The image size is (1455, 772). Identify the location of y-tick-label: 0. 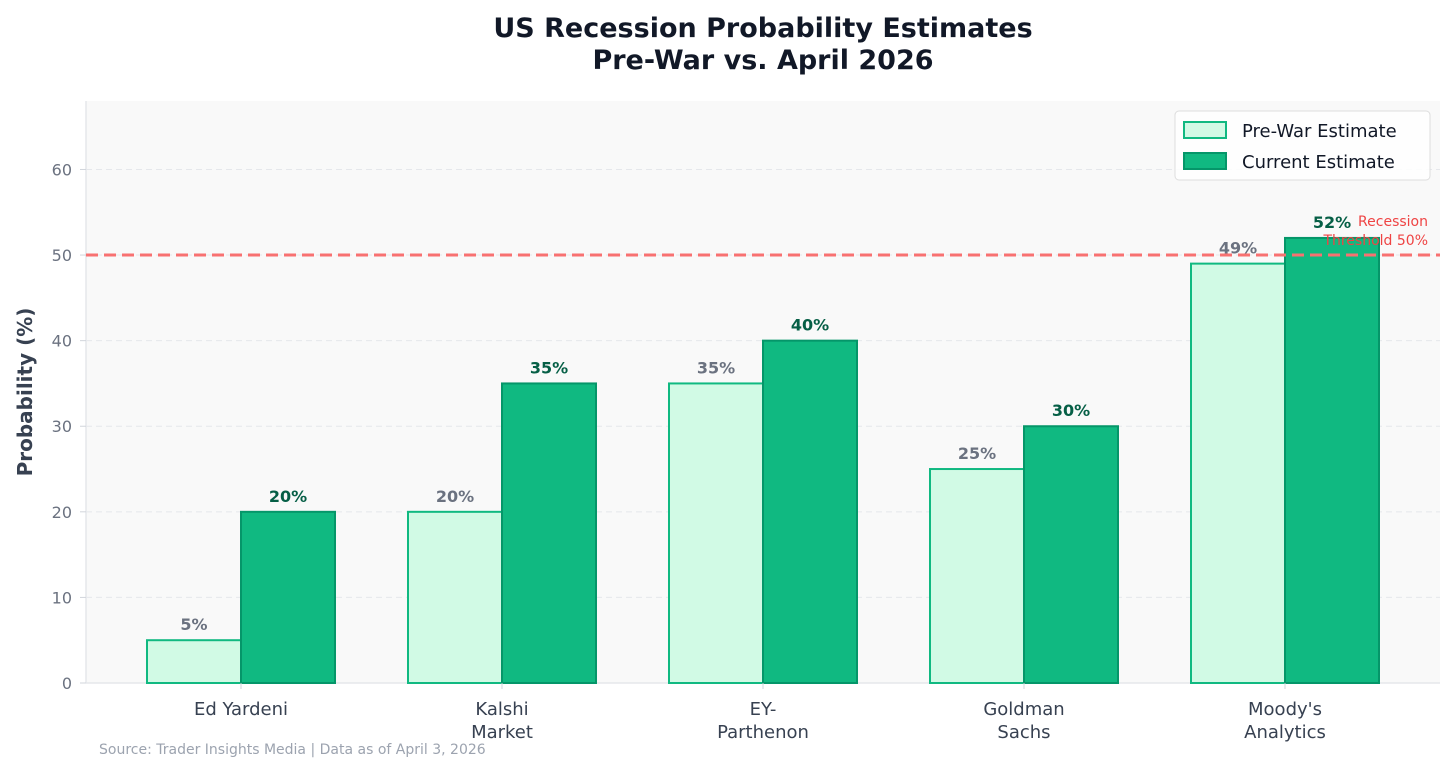
(67, 683).